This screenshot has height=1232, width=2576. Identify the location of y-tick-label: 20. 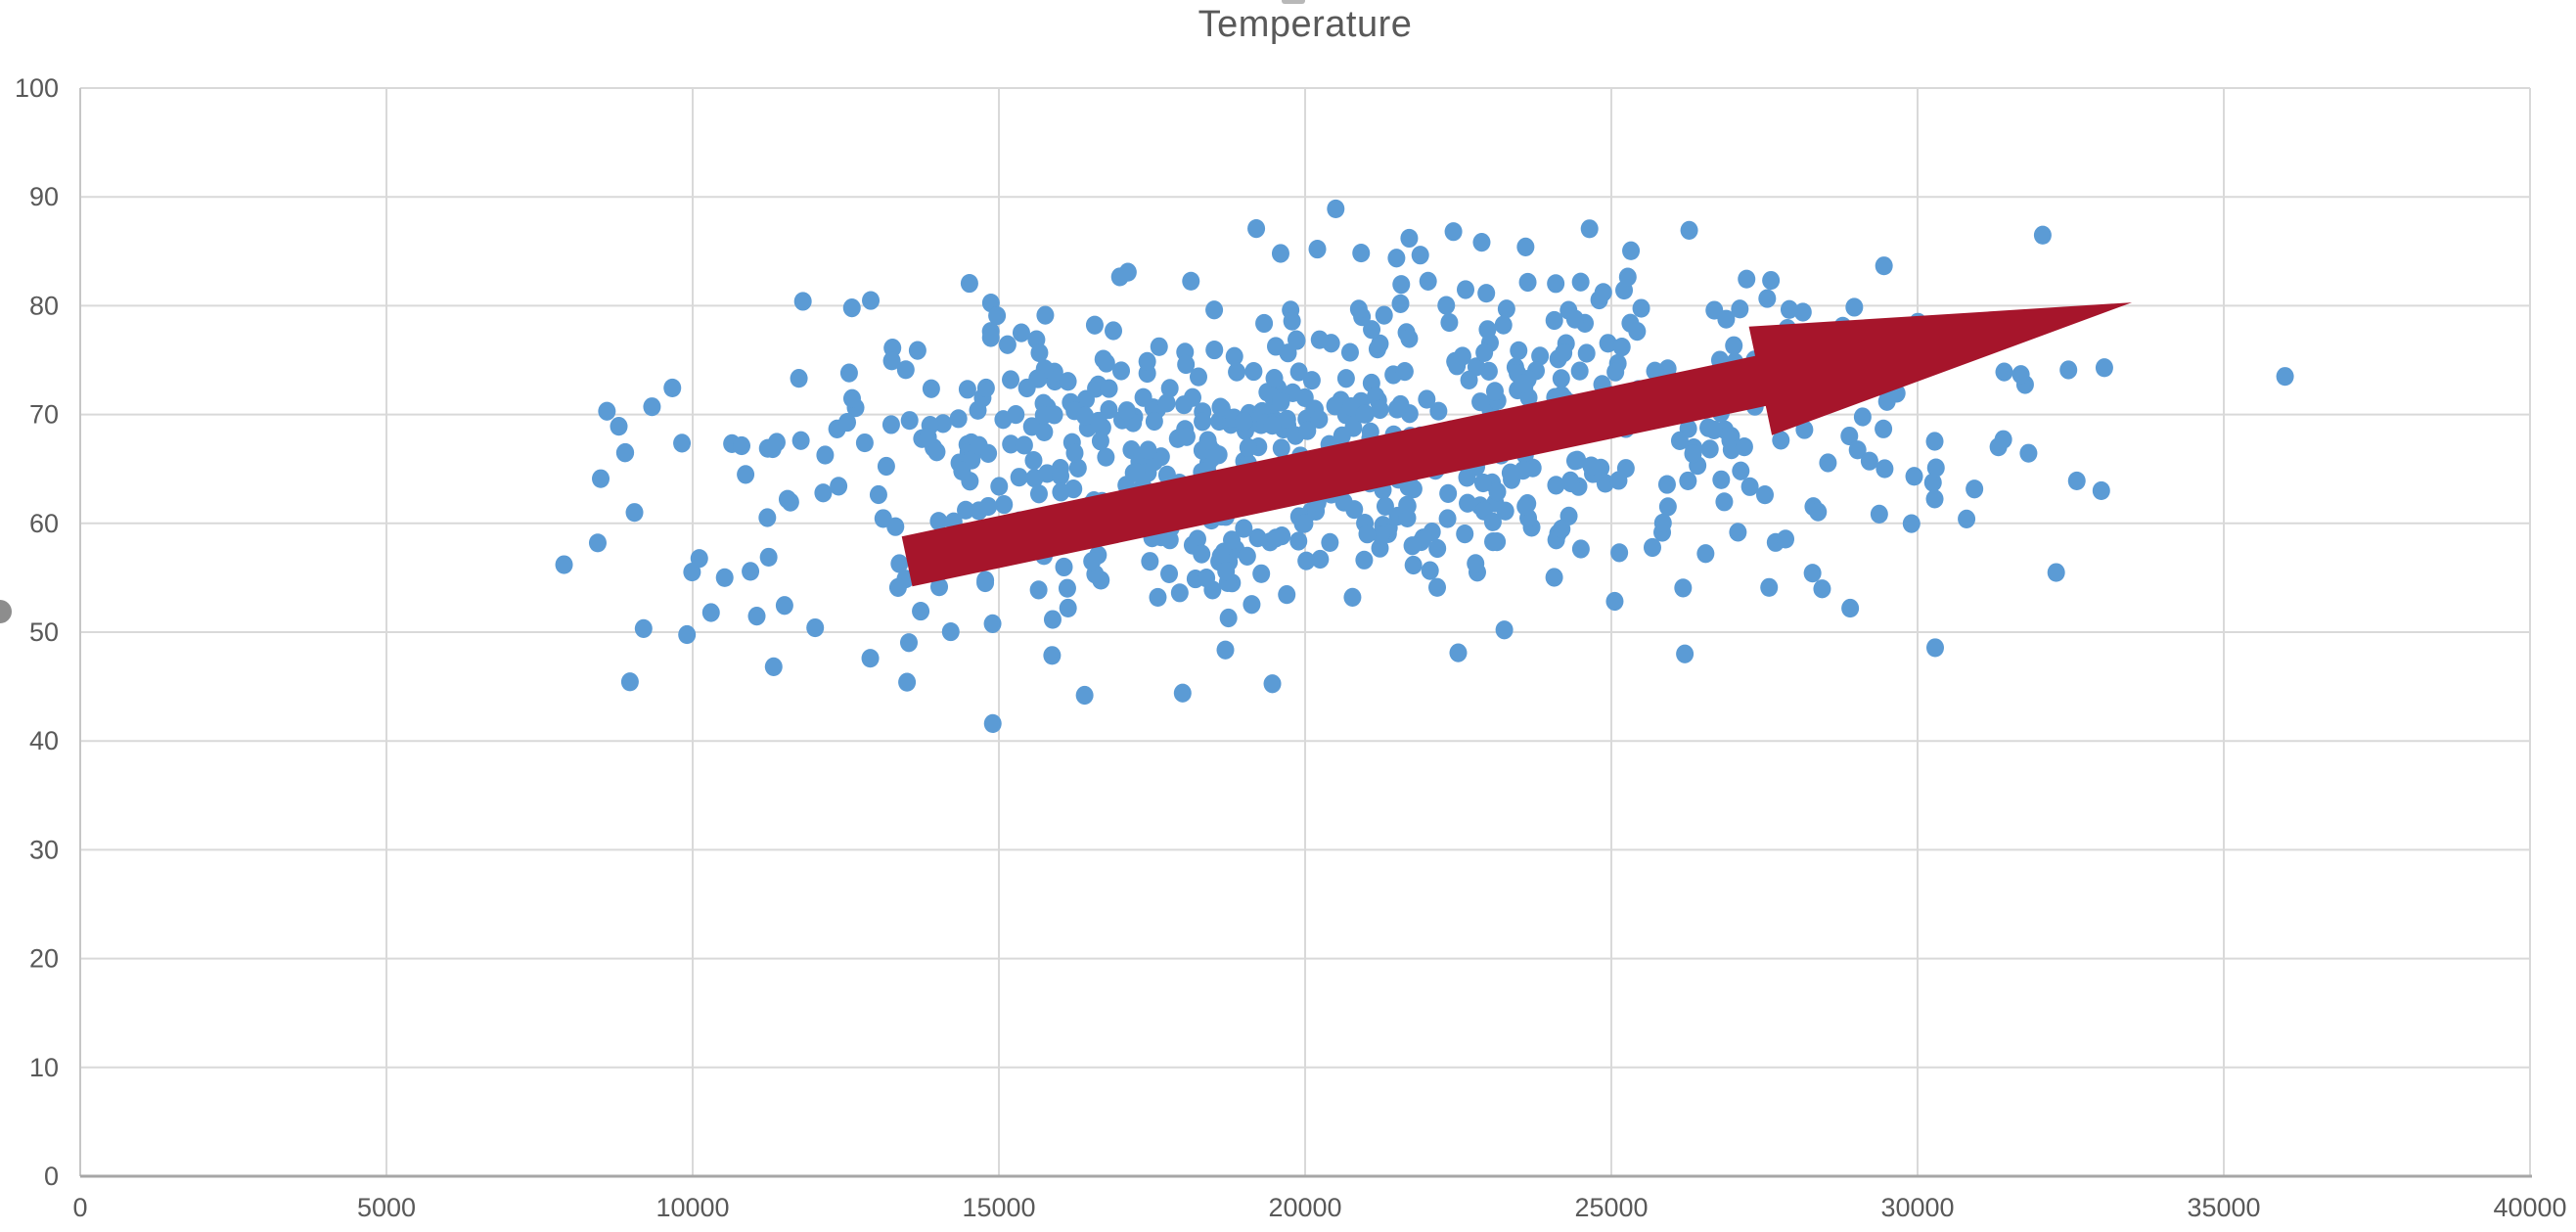
(44, 959).